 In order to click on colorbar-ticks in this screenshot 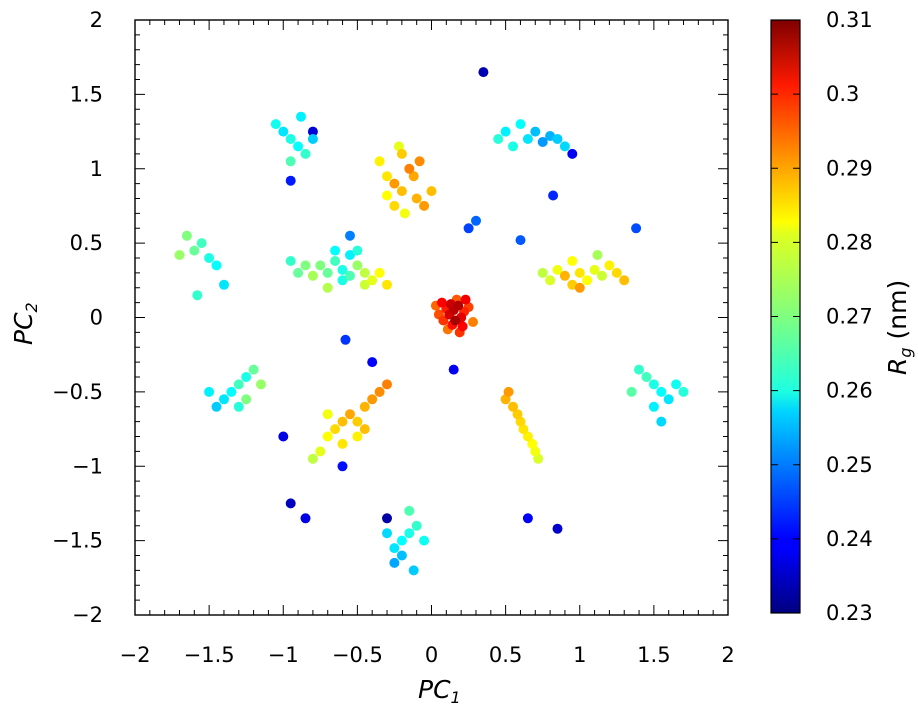, I will do `click(785, 316)`.